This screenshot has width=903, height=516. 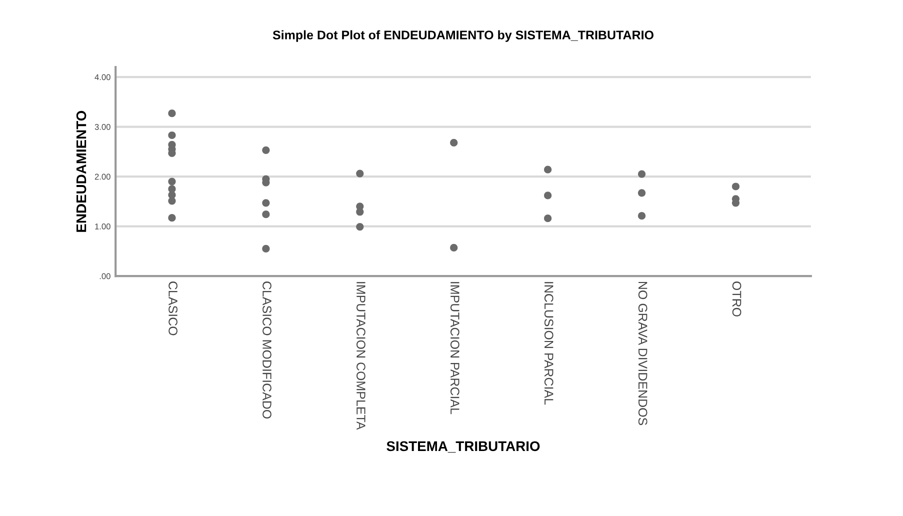 I want to click on y-tick-label: 1.00, so click(x=102, y=227).